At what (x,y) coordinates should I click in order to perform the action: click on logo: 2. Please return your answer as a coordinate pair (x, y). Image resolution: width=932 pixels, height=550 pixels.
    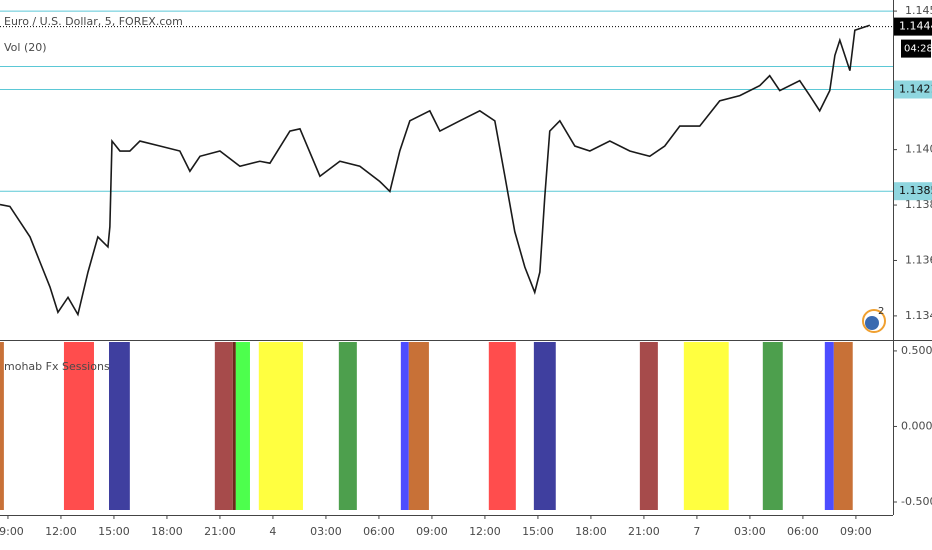
    Looking at the image, I should click on (874, 319).